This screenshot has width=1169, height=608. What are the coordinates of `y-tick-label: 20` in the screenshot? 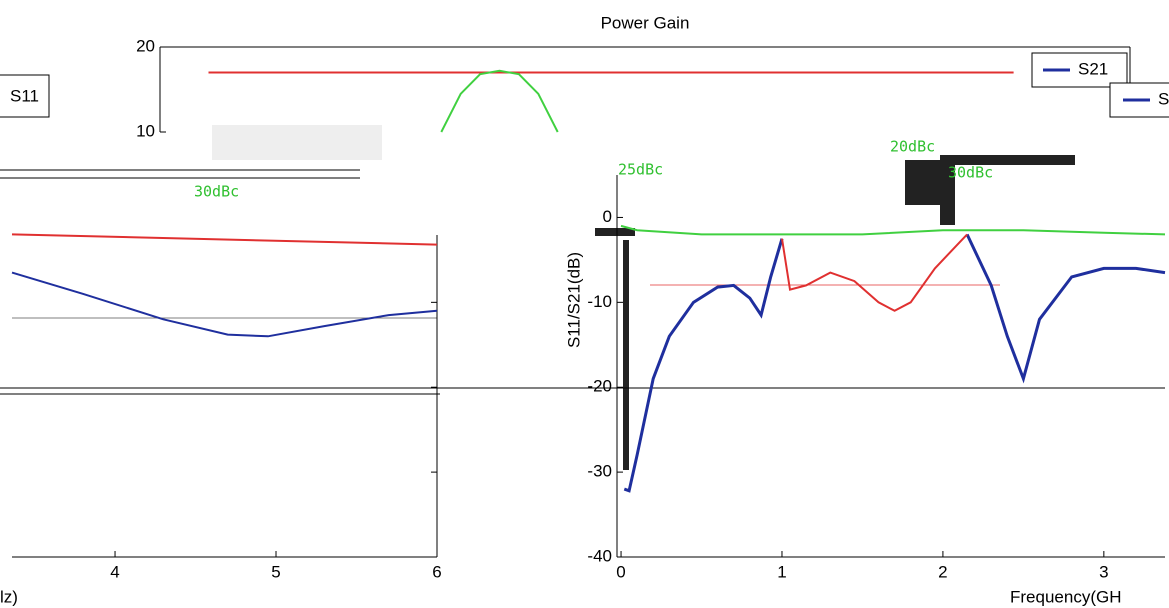 It's located at (145, 45).